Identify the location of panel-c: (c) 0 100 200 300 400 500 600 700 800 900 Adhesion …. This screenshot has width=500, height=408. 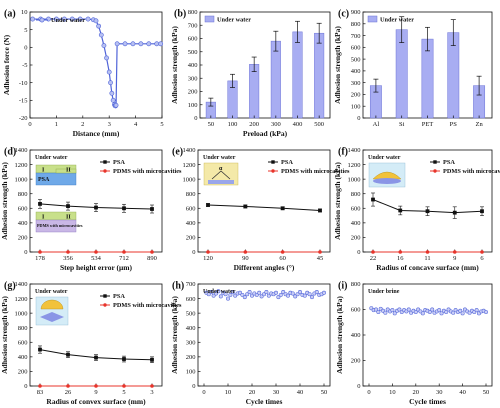
(413, 68).